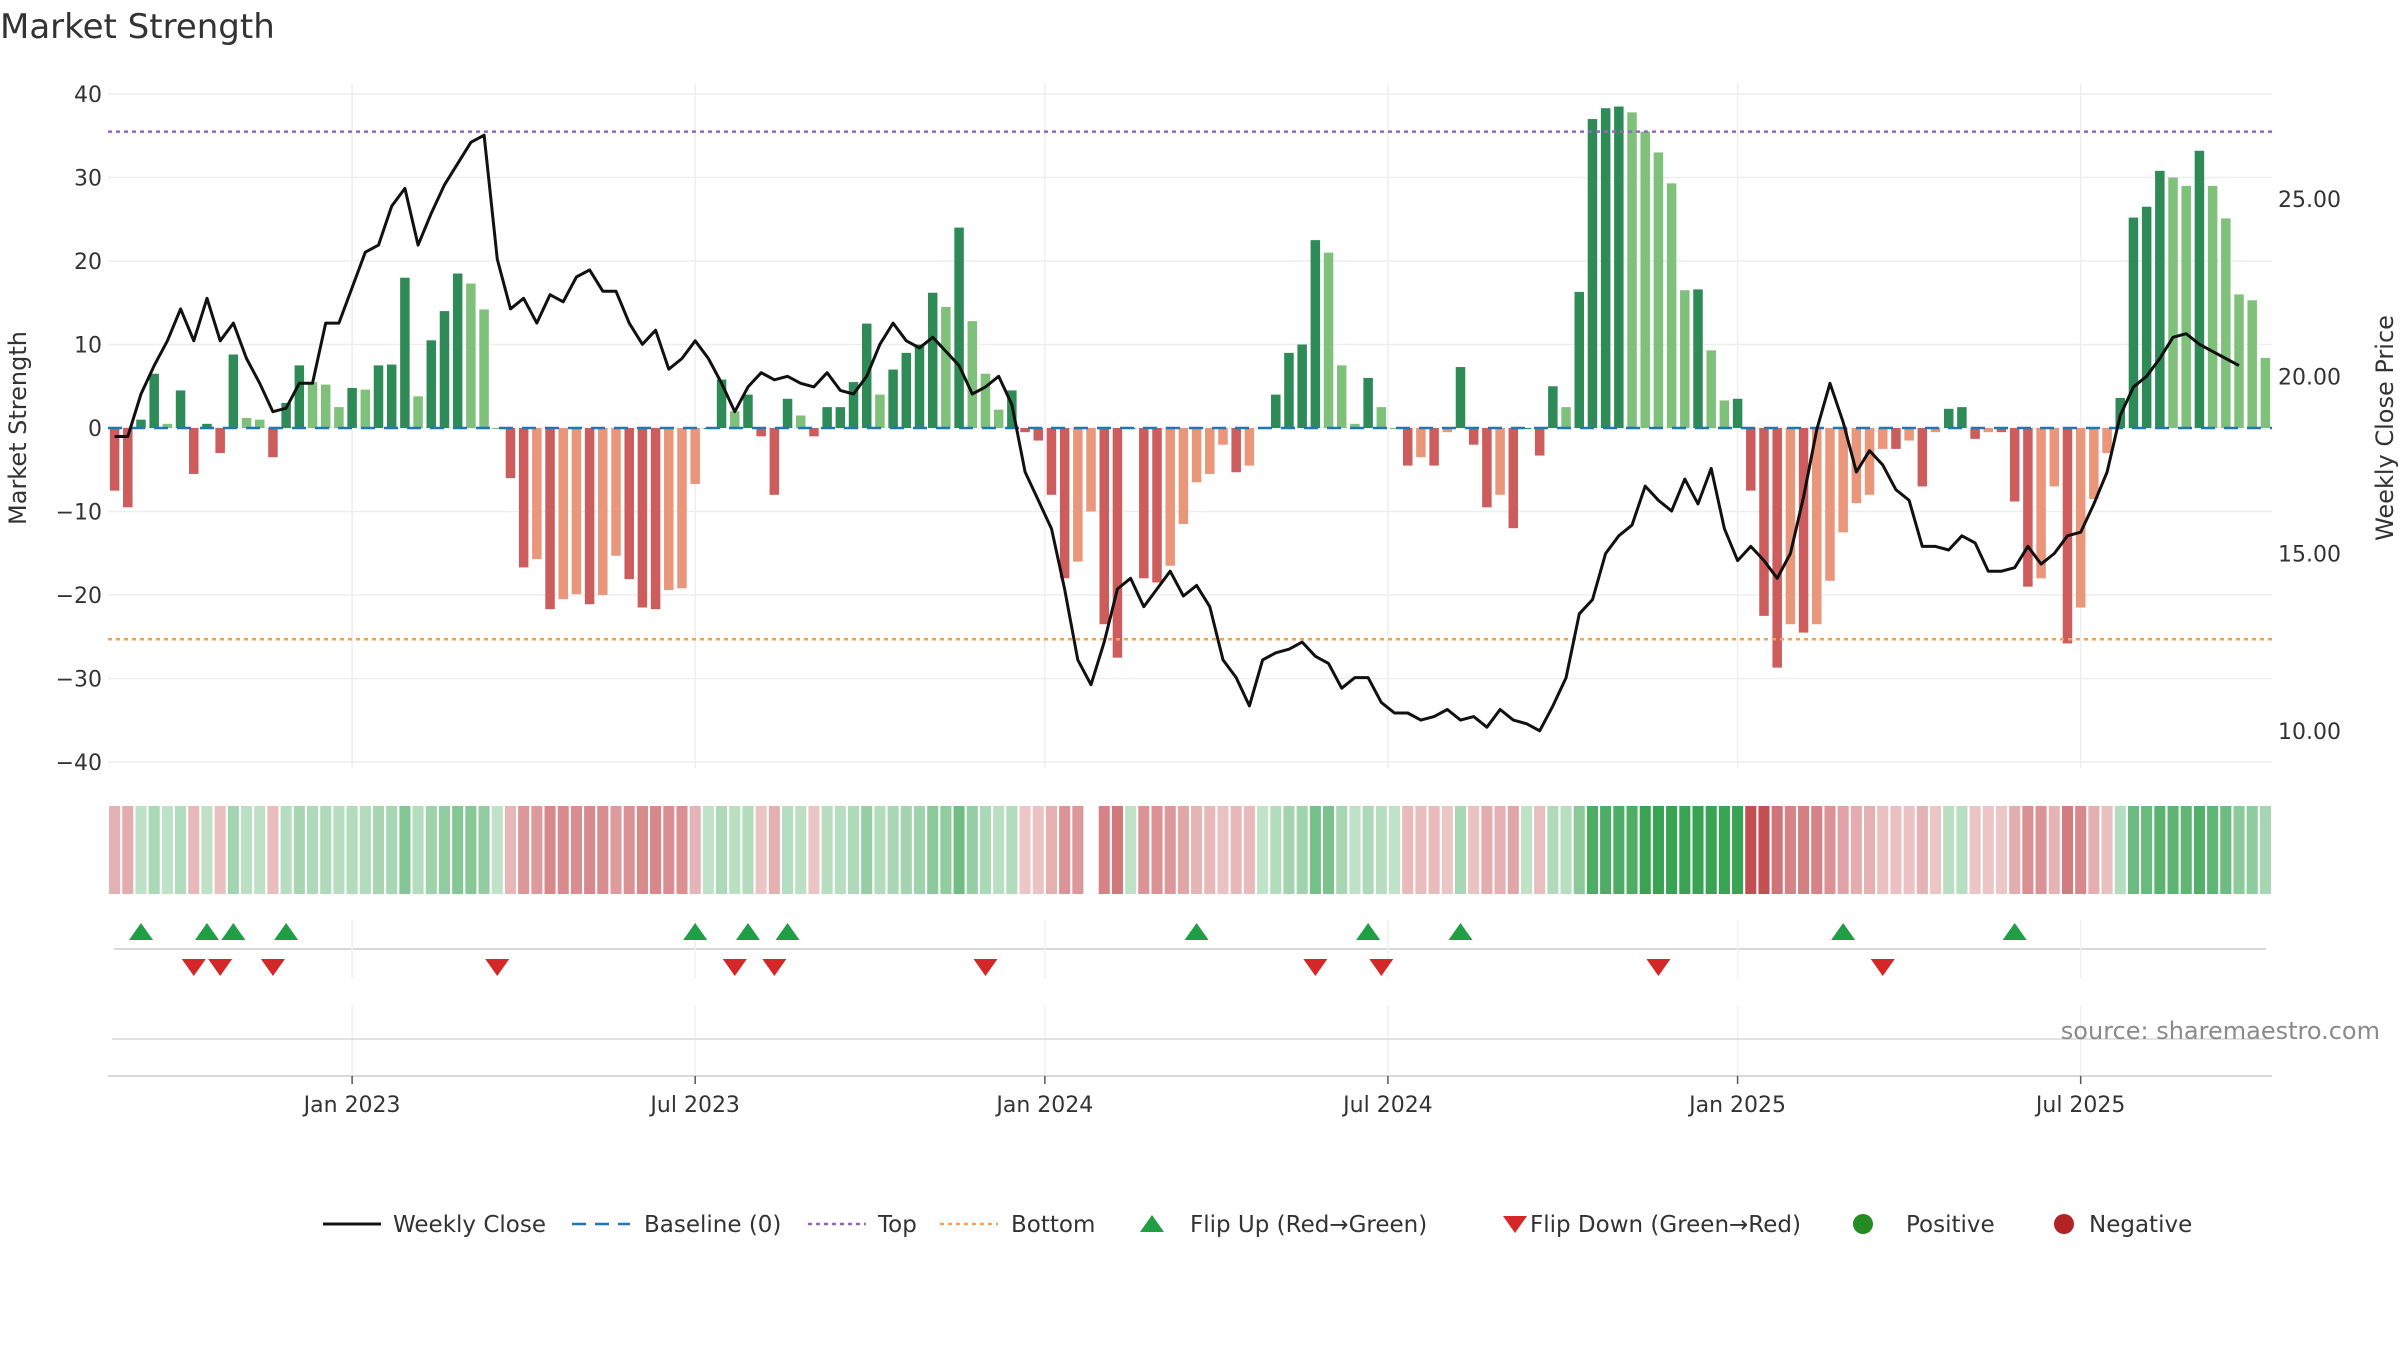  What do you see at coordinates (2309, 732) in the screenshot?
I see `y2-tick-label: 10.00` at bounding box center [2309, 732].